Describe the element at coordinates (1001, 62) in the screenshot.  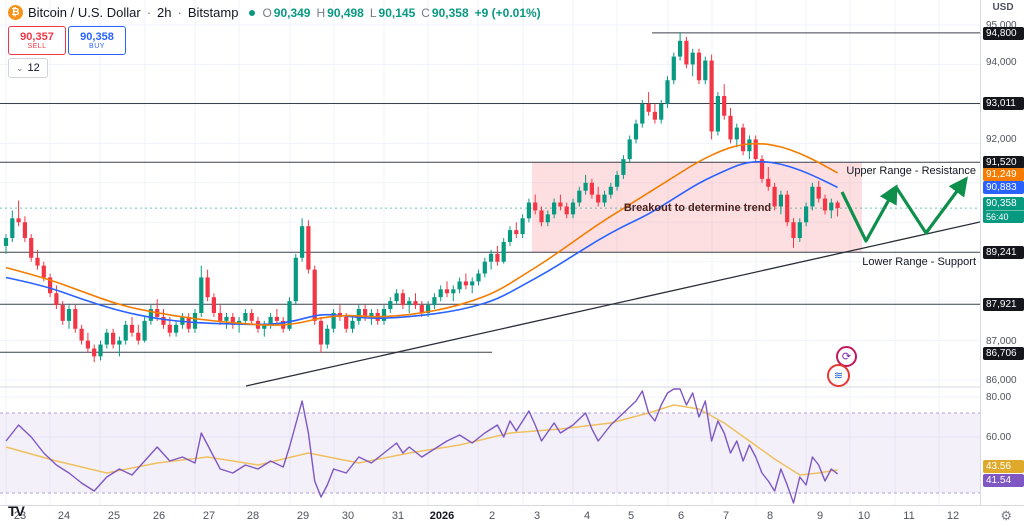
I see `price-axis-label: 94,000` at that location.